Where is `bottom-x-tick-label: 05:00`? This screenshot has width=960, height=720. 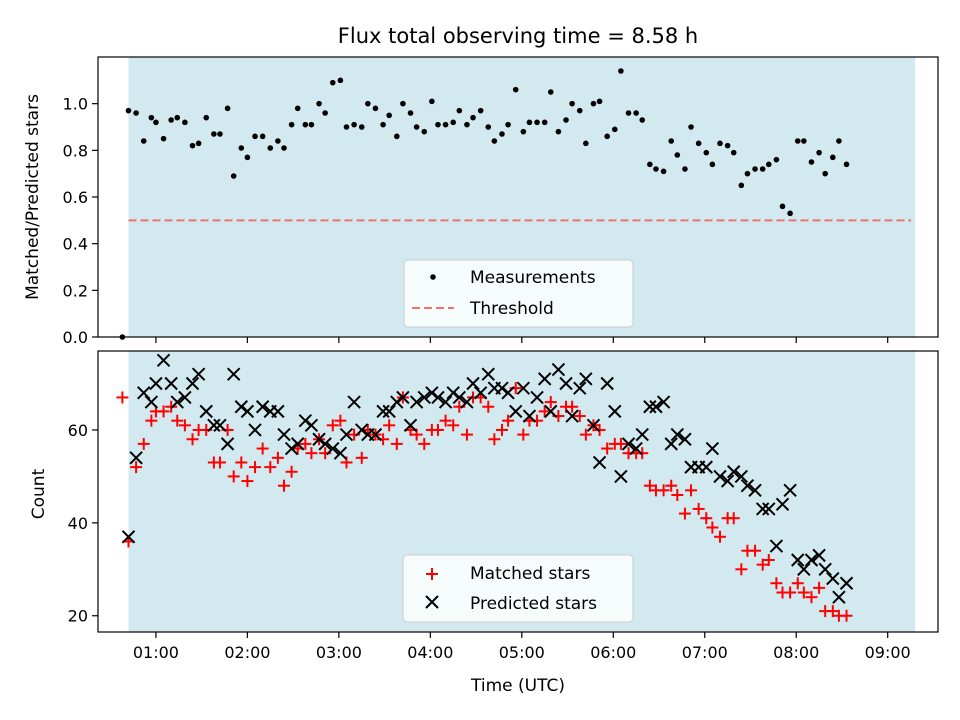 bottom-x-tick-label: 05:00 is located at coordinates (522, 652).